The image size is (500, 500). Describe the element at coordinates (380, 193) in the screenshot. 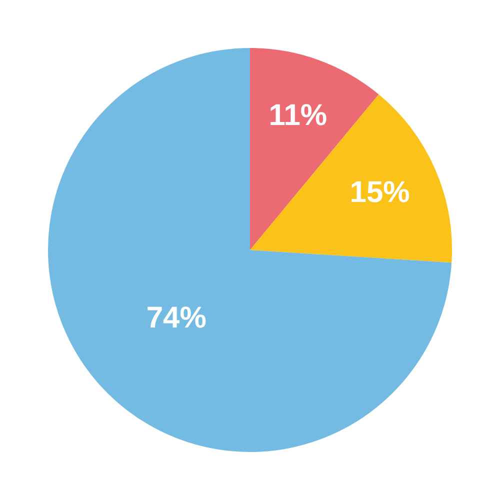

I see `data-label: 15%` at that location.